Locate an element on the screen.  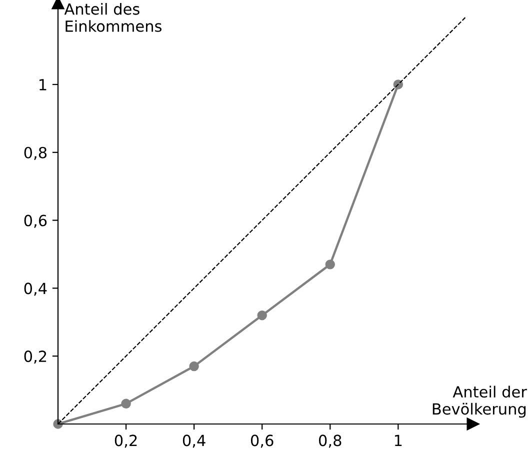
x-axis-title: Anteil der Bevölkerung is located at coordinates (479, 402).